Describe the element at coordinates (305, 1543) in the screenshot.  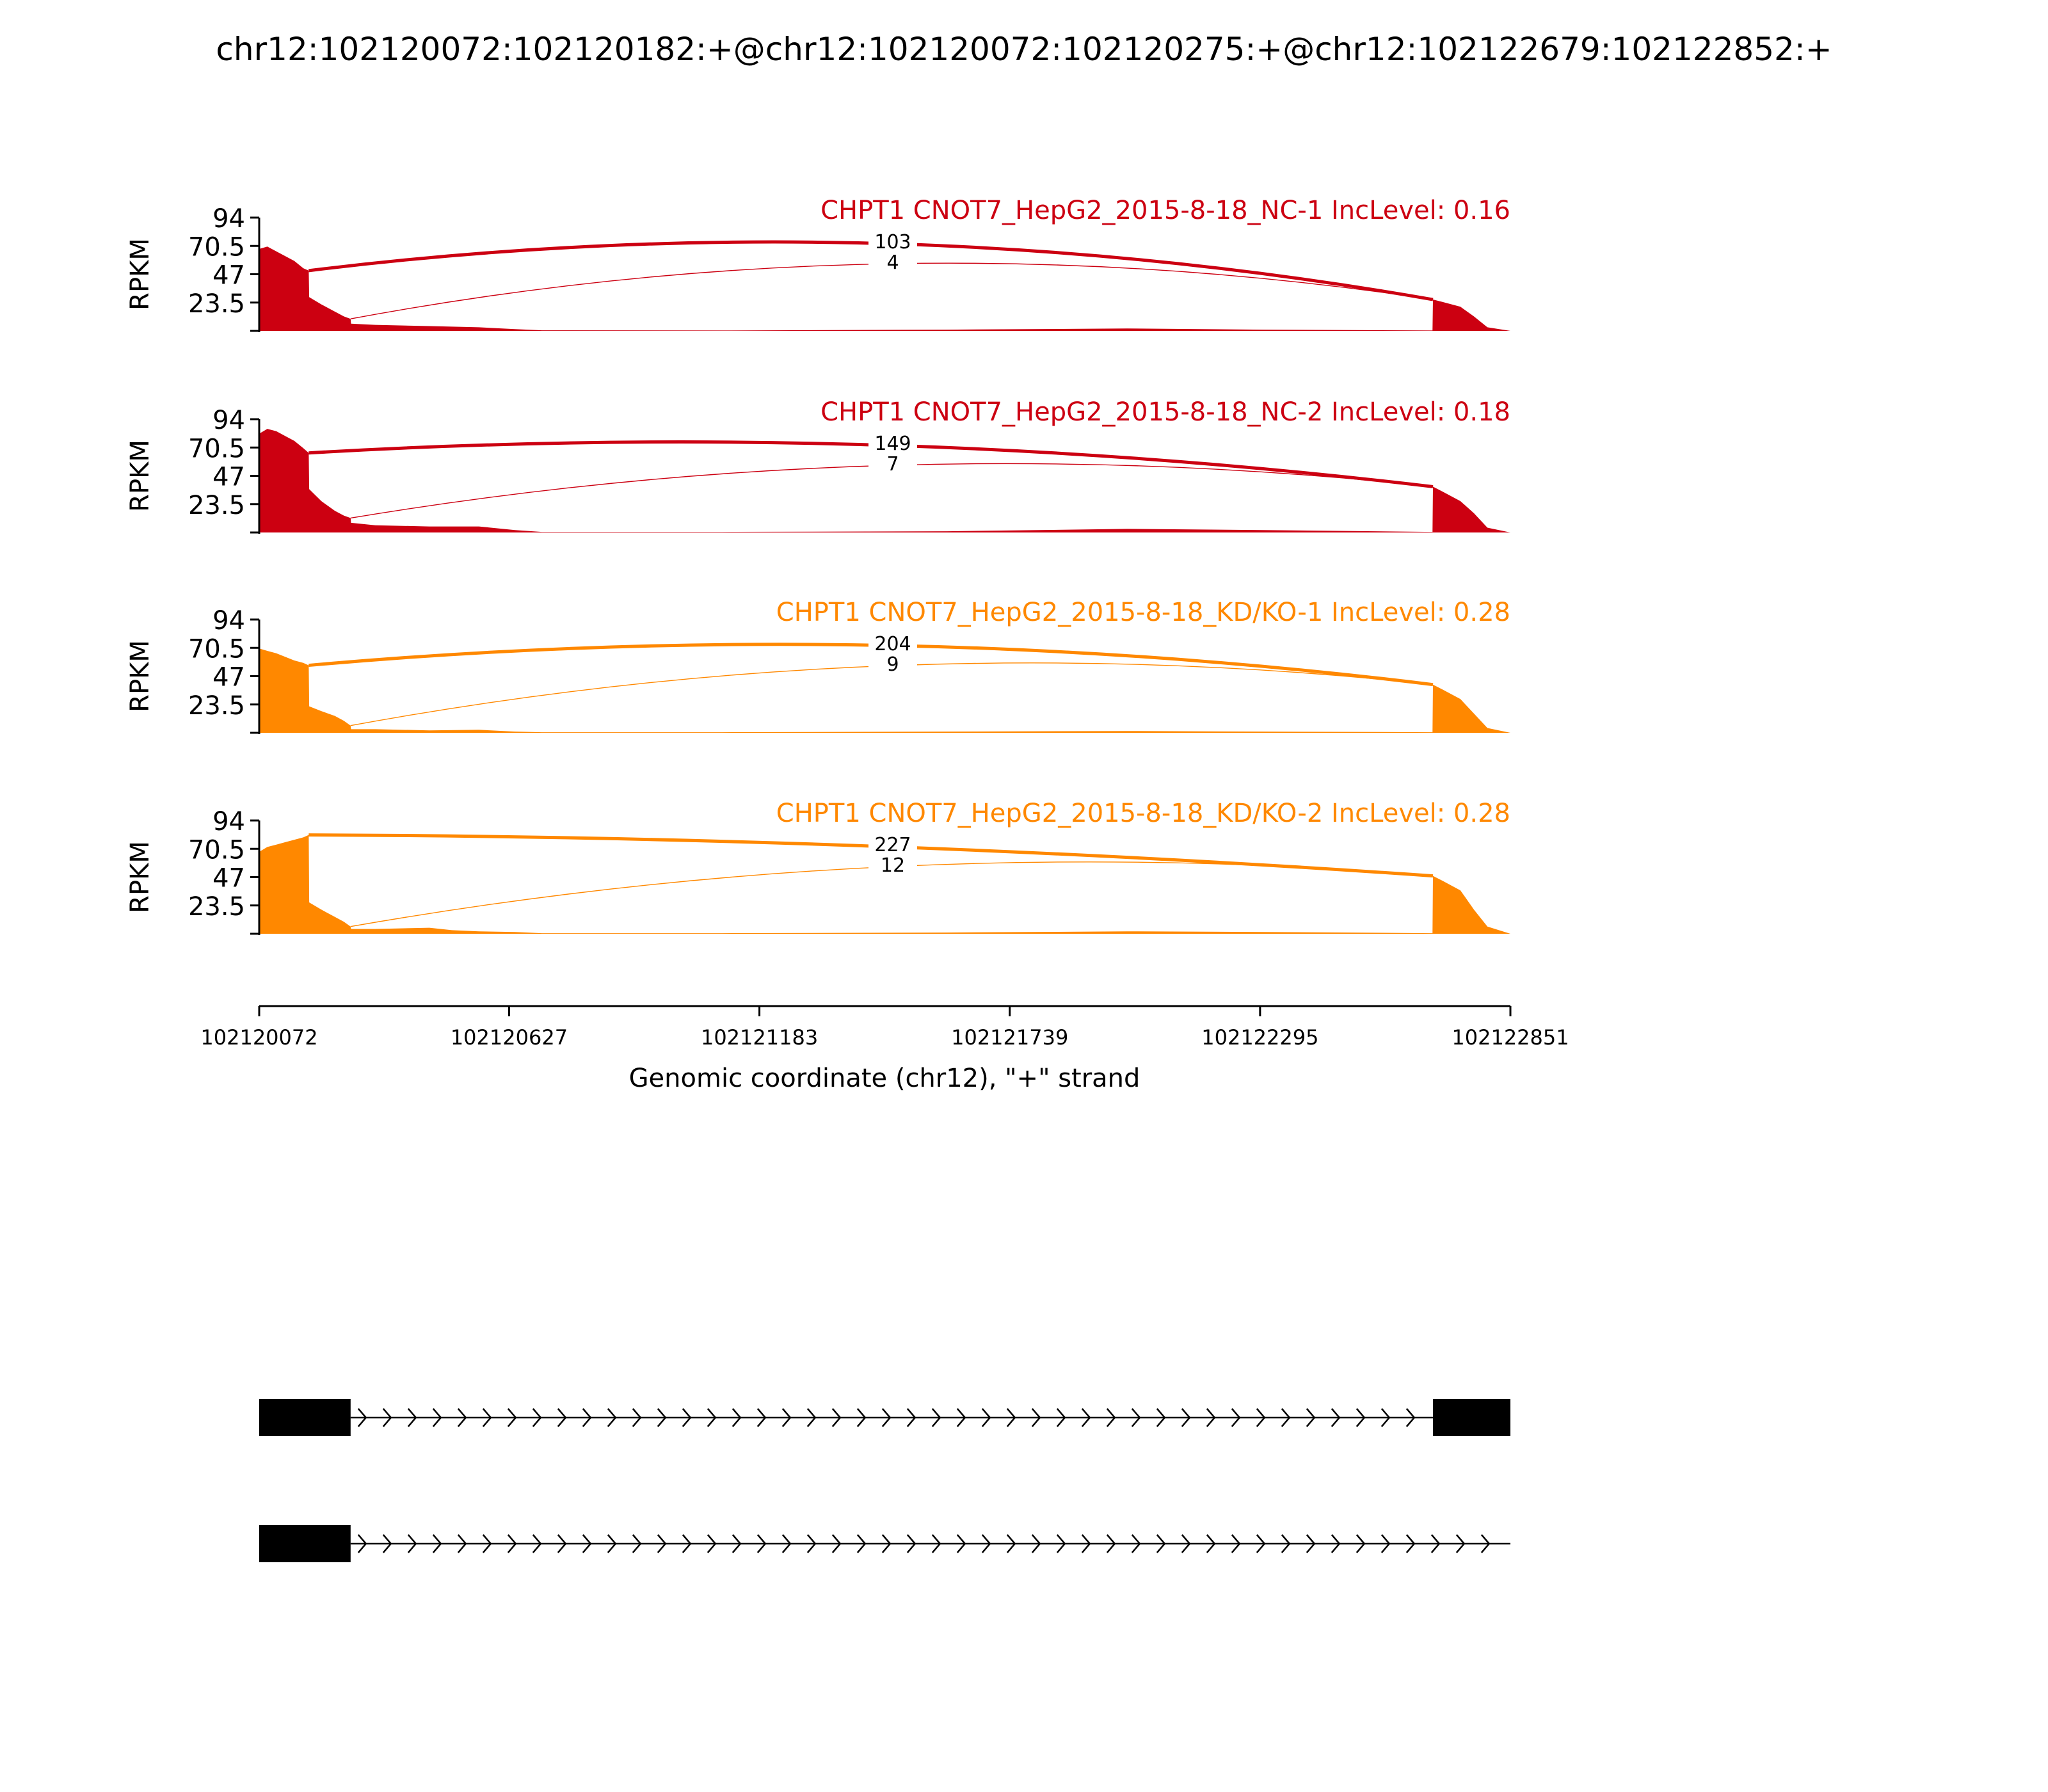
I see `exon-block` at that location.